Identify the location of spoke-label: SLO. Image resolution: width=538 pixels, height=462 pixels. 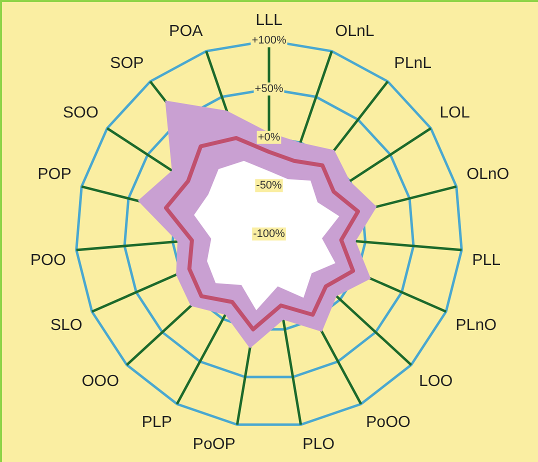
(66, 325).